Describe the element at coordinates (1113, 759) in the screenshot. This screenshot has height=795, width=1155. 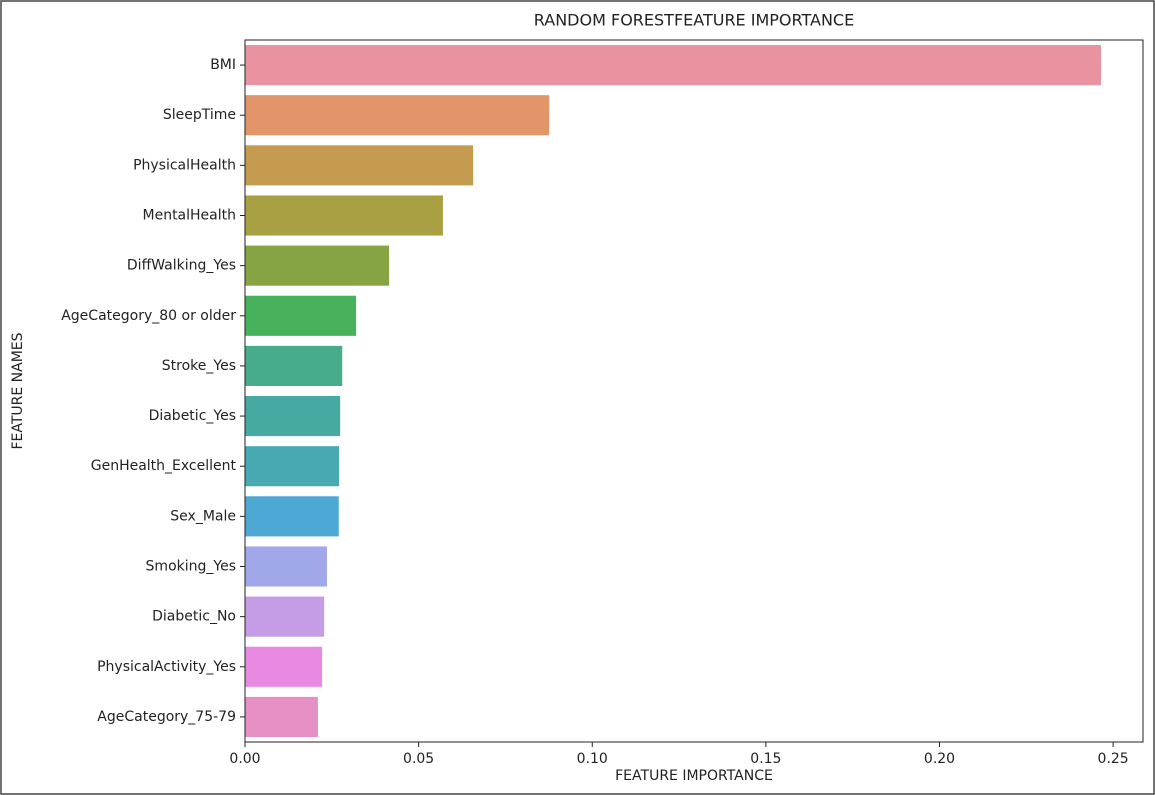
I see `x-tick-label: 0.25` at that location.